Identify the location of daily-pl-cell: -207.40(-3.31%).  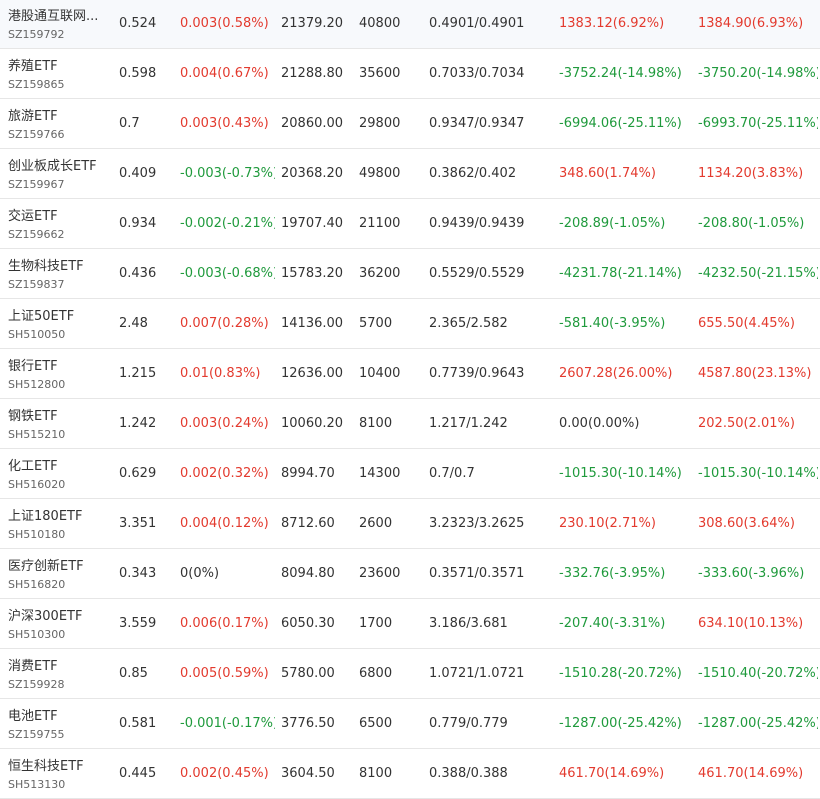
(612, 623).